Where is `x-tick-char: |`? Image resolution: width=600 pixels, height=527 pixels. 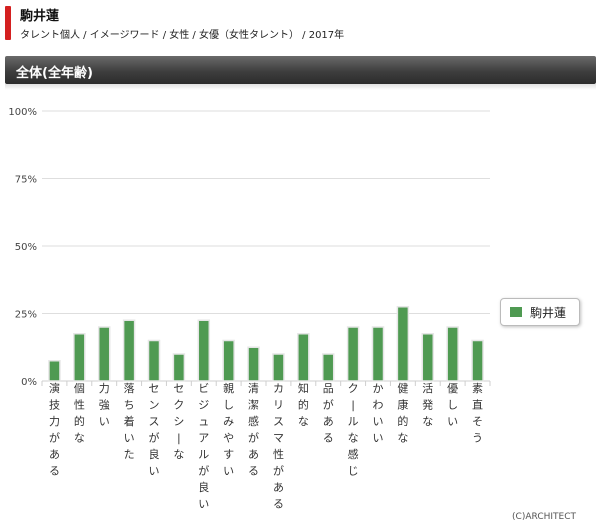 x-tick-char: | is located at coordinates (353, 405).